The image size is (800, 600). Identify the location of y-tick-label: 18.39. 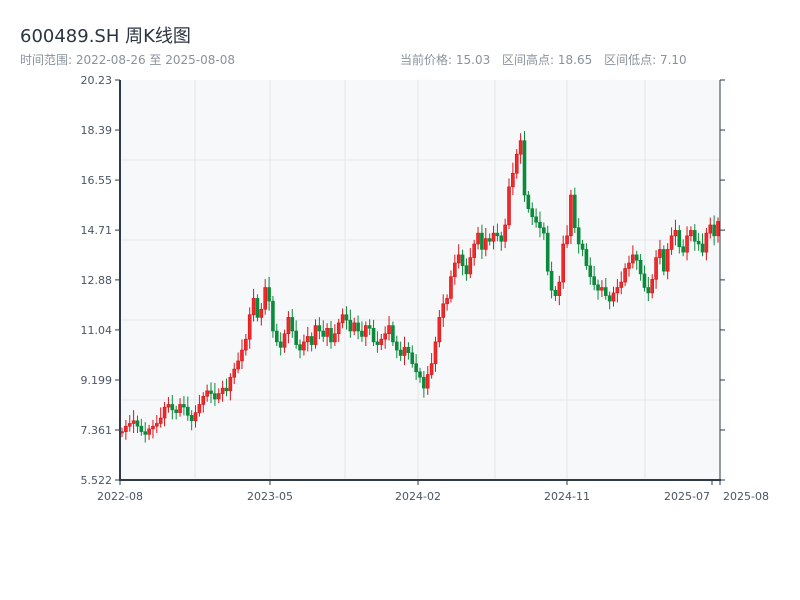
(97, 130).